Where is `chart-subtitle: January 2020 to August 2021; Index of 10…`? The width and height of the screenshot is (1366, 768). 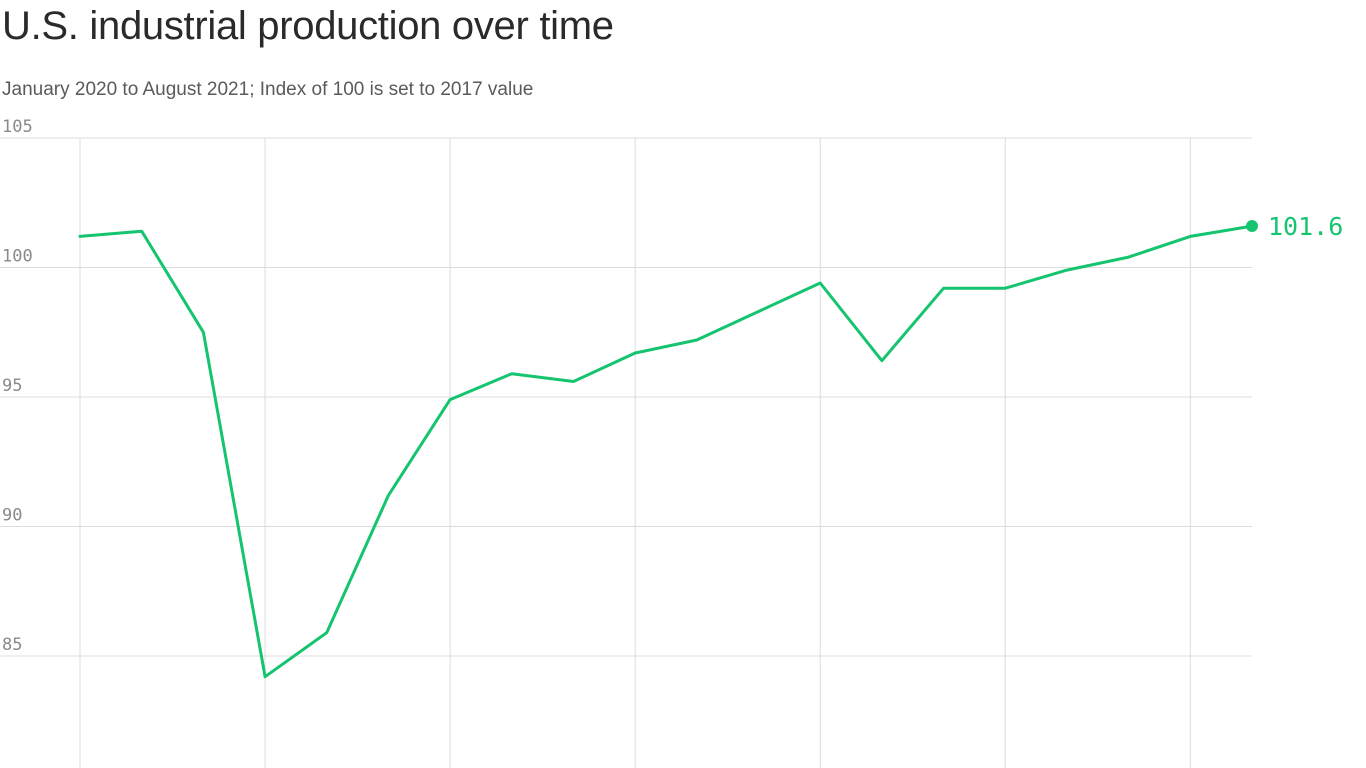
chart-subtitle: January 2020 to August 2021; Index of 10… is located at coordinates (268, 89).